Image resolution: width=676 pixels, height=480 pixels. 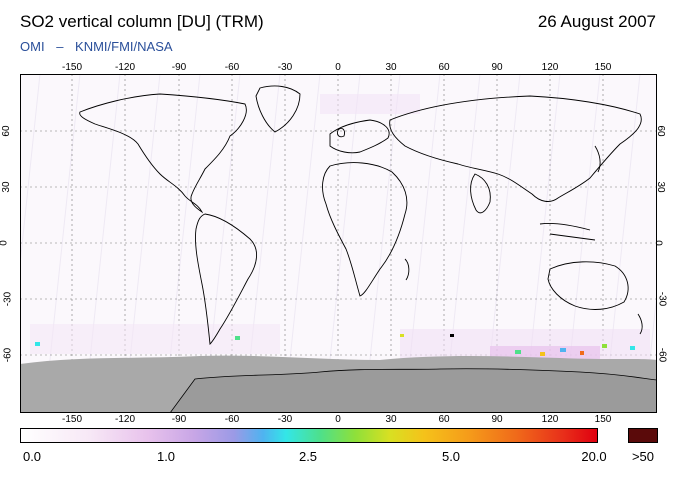 I want to click on credit-line: OMI – KNMI/FMI/NASA, so click(x=100, y=46).